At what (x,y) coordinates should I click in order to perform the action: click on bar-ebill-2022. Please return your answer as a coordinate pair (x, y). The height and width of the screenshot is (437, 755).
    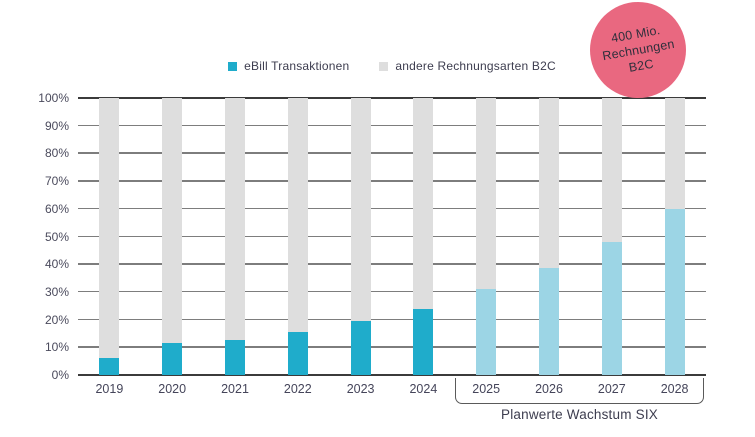
    Looking at the image, I should click on (297, 353).